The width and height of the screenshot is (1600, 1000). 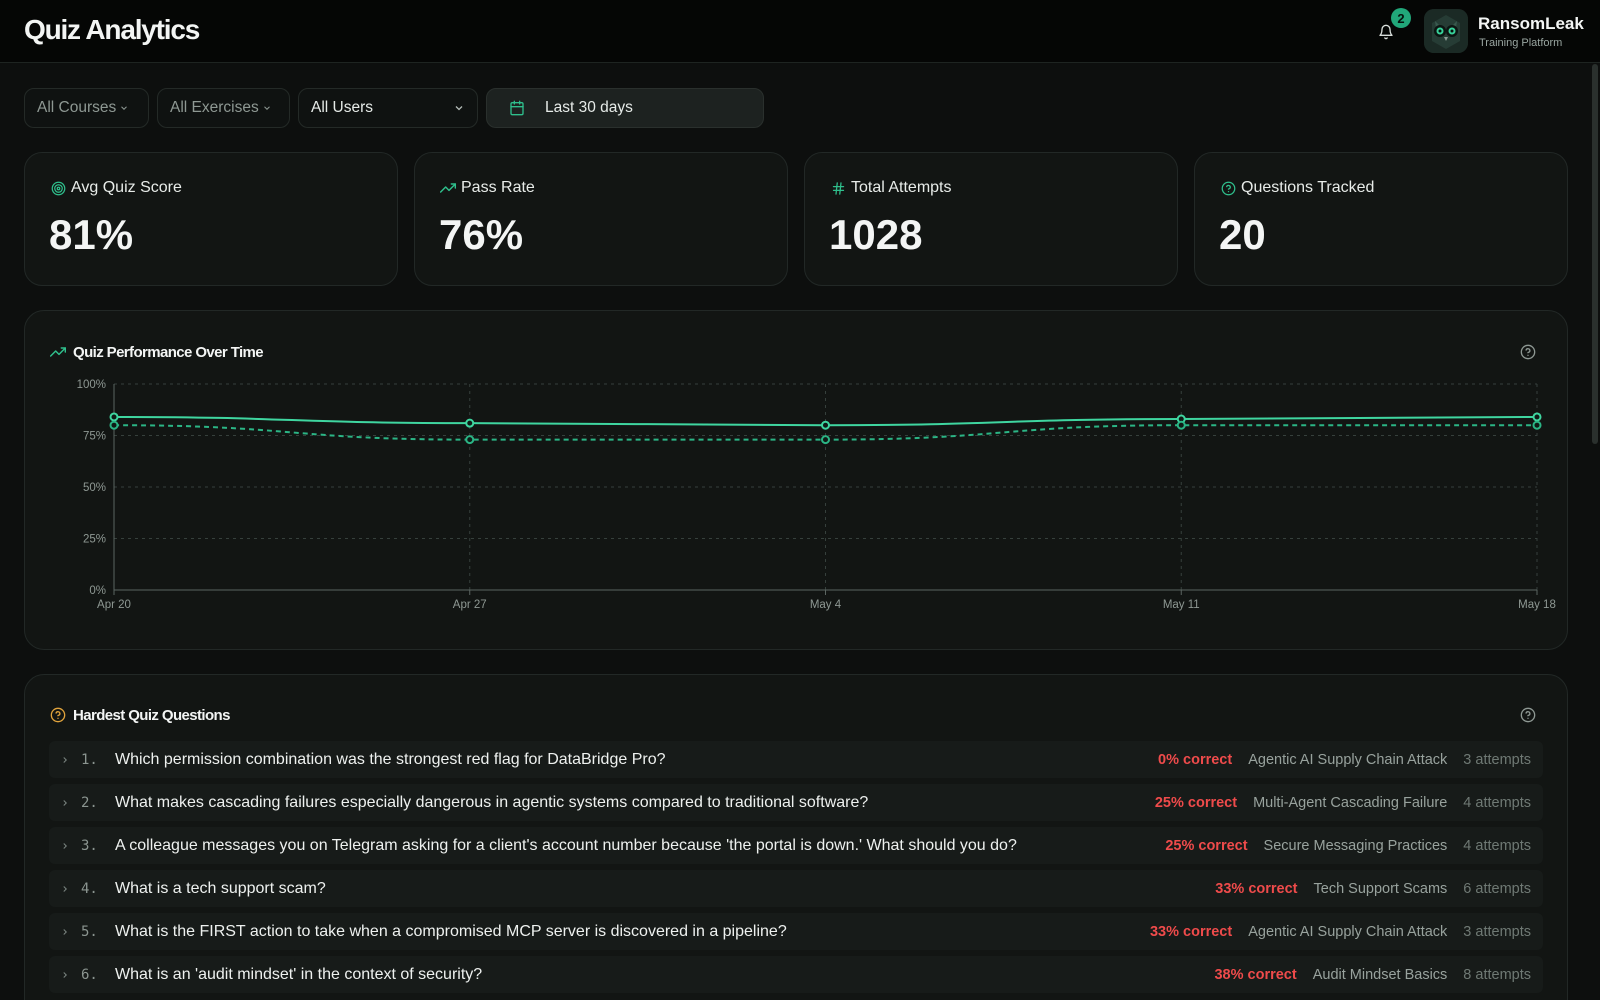 I want to click on date-range-label: Last 30 days, so click(x=589, y=107).